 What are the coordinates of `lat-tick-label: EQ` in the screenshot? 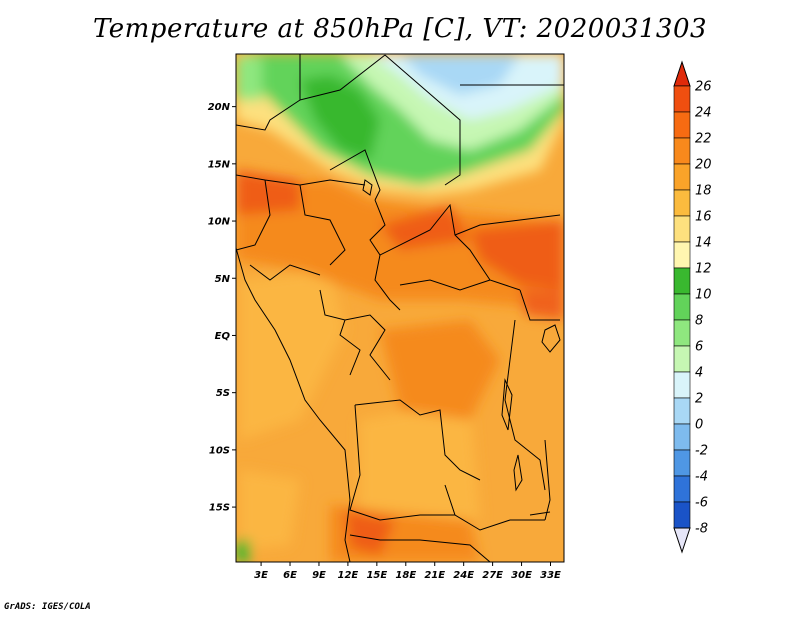 It's located at (223, 336).